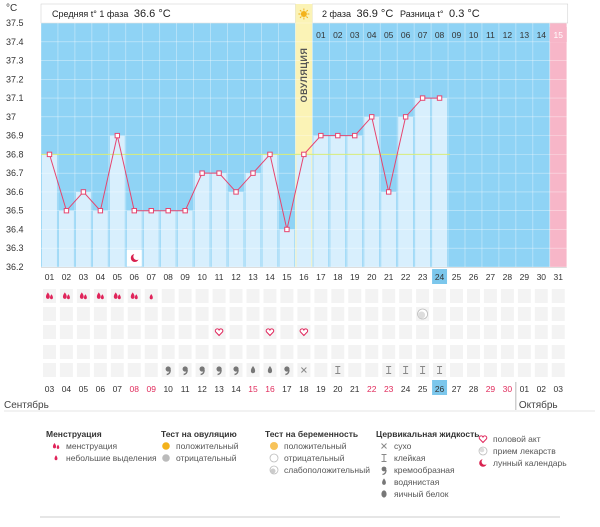  What do you see at coordinates (111, 458) in the screenshot?
I see `legend-spotting-label: небольшие выделения` at bounding box center [111, 458].